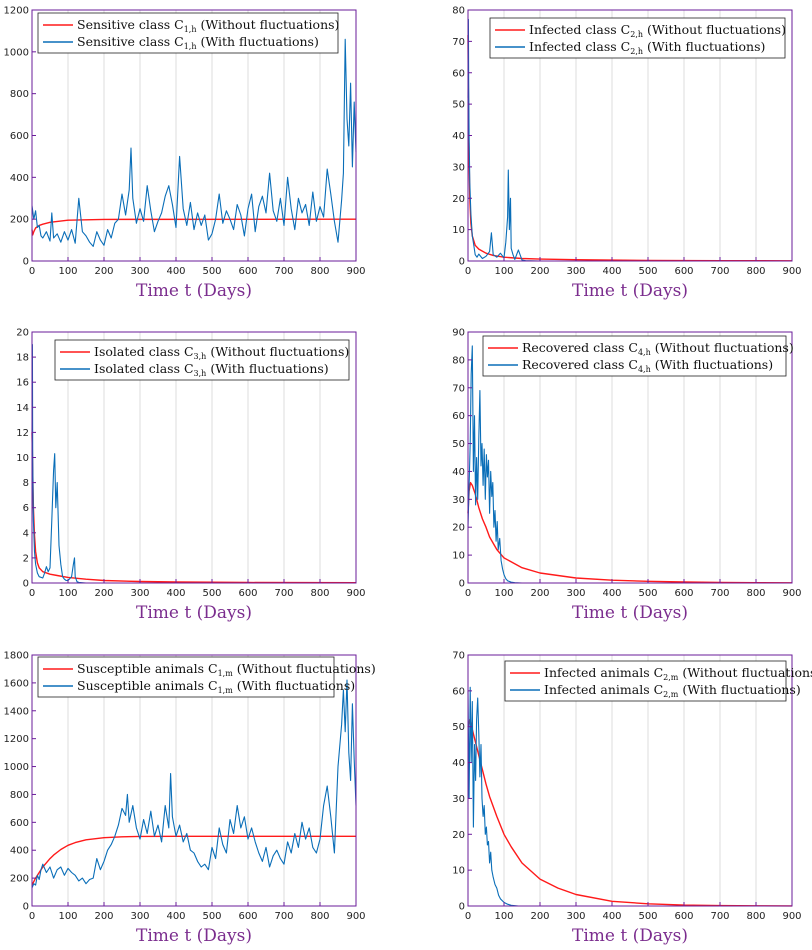  I want to click on y-tick-label: 10, so click(458, 556).